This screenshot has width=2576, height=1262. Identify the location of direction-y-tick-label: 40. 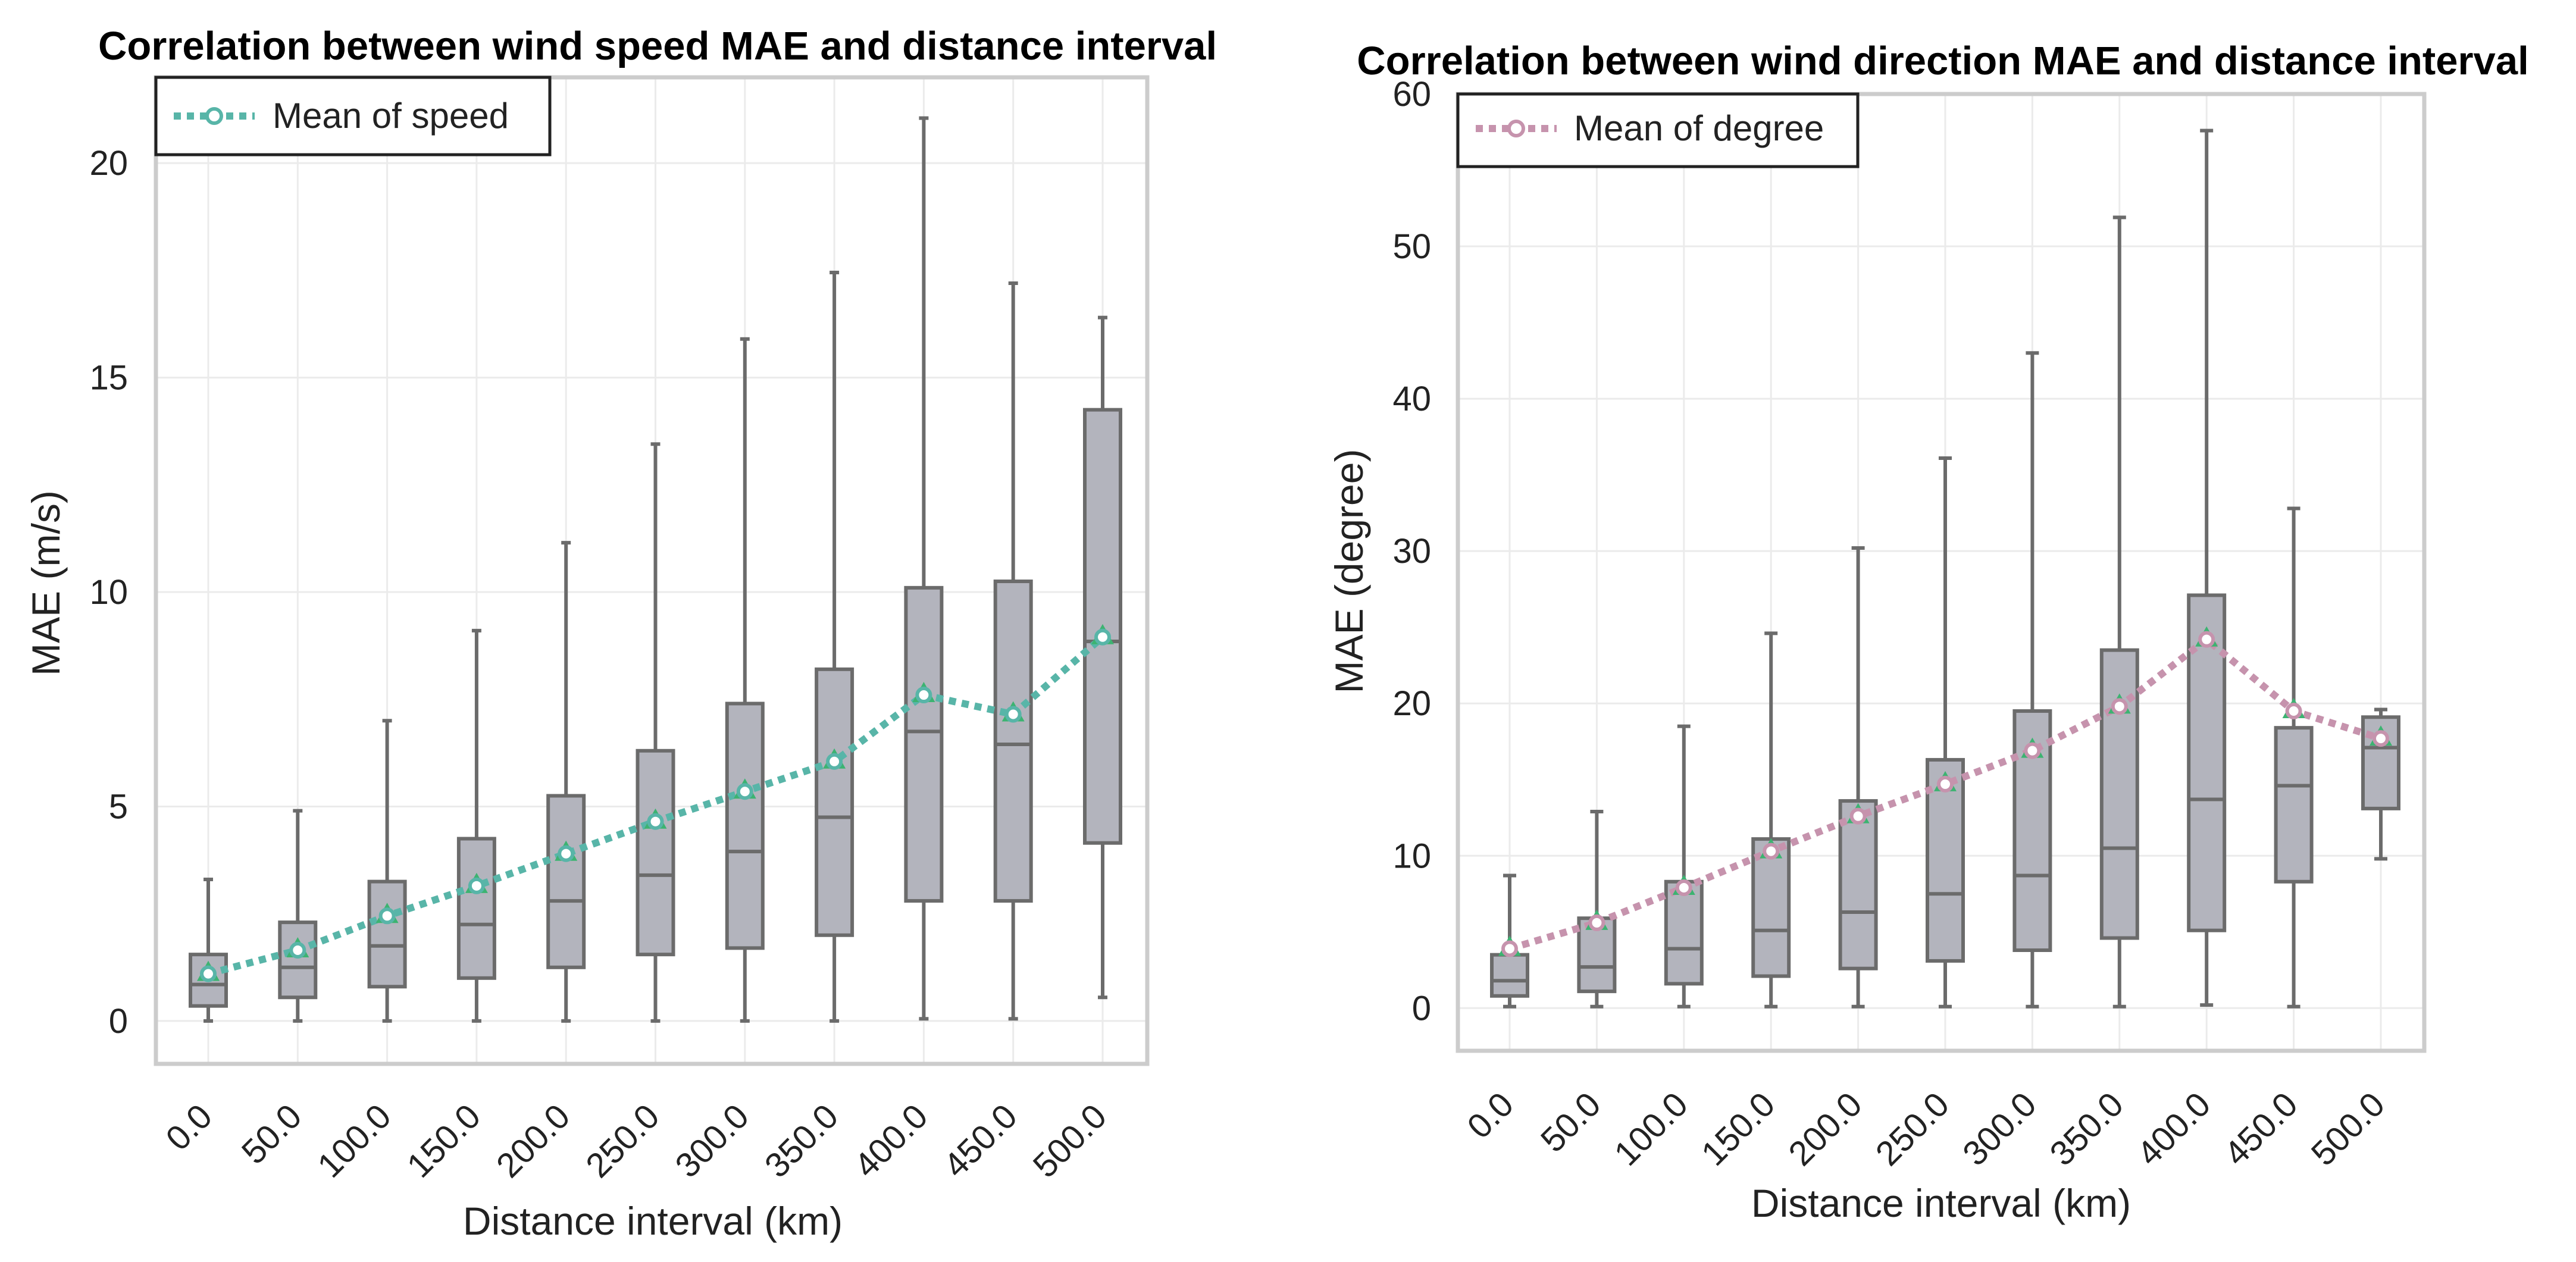
(1411, 399).